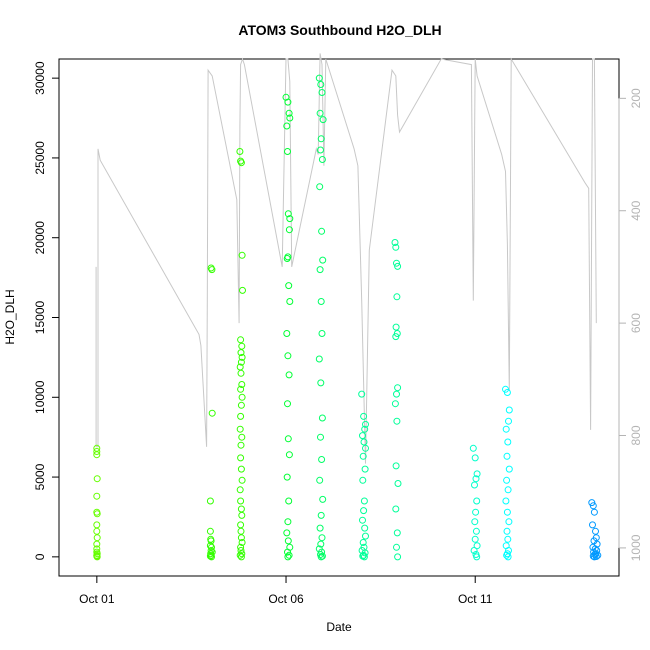 This screenshot has height=650, width=650. What do you see at coordinates (636, 547) in the screenshot?
I see `right-tick-label: 1000` at bounding box center [636, 547].